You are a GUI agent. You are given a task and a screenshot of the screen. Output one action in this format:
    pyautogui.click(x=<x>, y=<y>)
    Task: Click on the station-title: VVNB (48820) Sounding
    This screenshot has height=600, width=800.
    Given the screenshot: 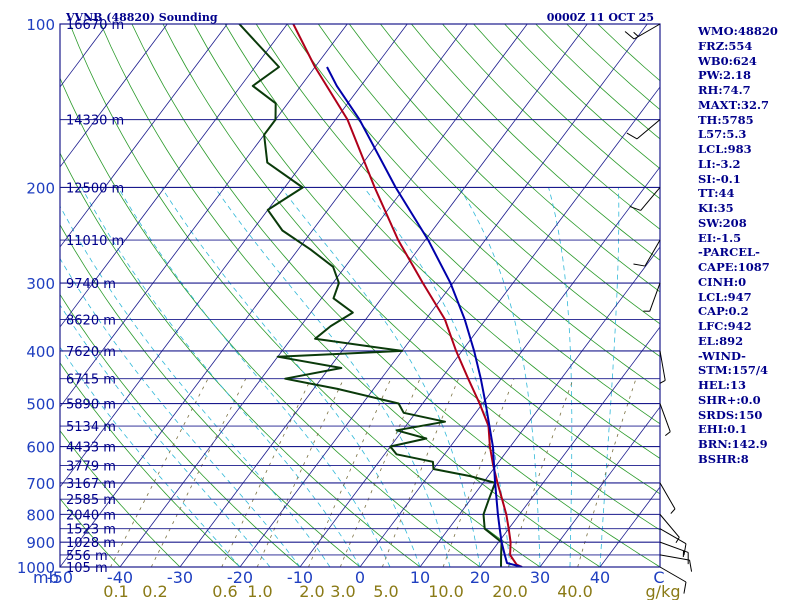 What is the action you would take?
    pyautogui.click(x=141, y=17)
    